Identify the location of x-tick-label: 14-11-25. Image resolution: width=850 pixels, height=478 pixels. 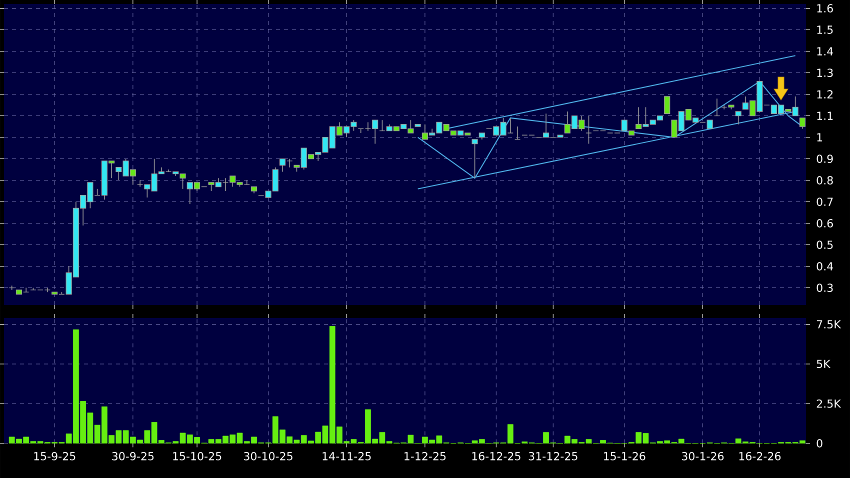
(346, 456).